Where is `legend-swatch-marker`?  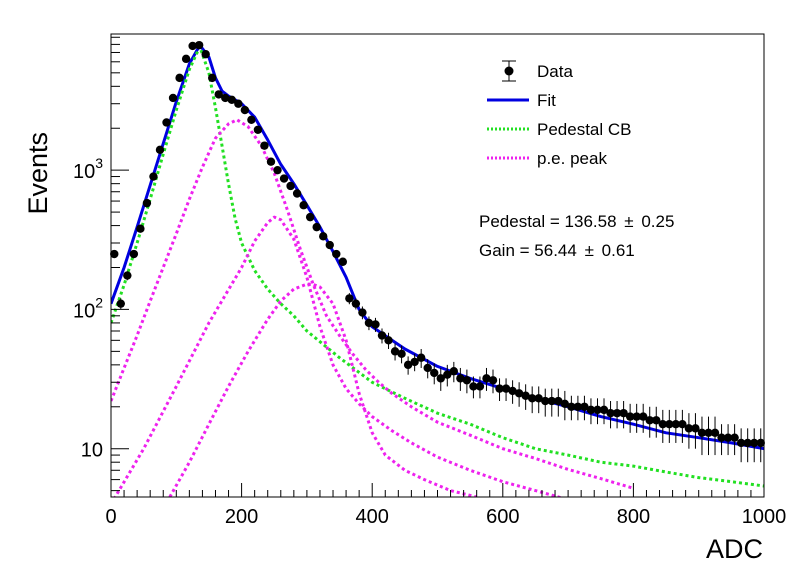
legend-swatch-marker is located at coordinates (509, 71).